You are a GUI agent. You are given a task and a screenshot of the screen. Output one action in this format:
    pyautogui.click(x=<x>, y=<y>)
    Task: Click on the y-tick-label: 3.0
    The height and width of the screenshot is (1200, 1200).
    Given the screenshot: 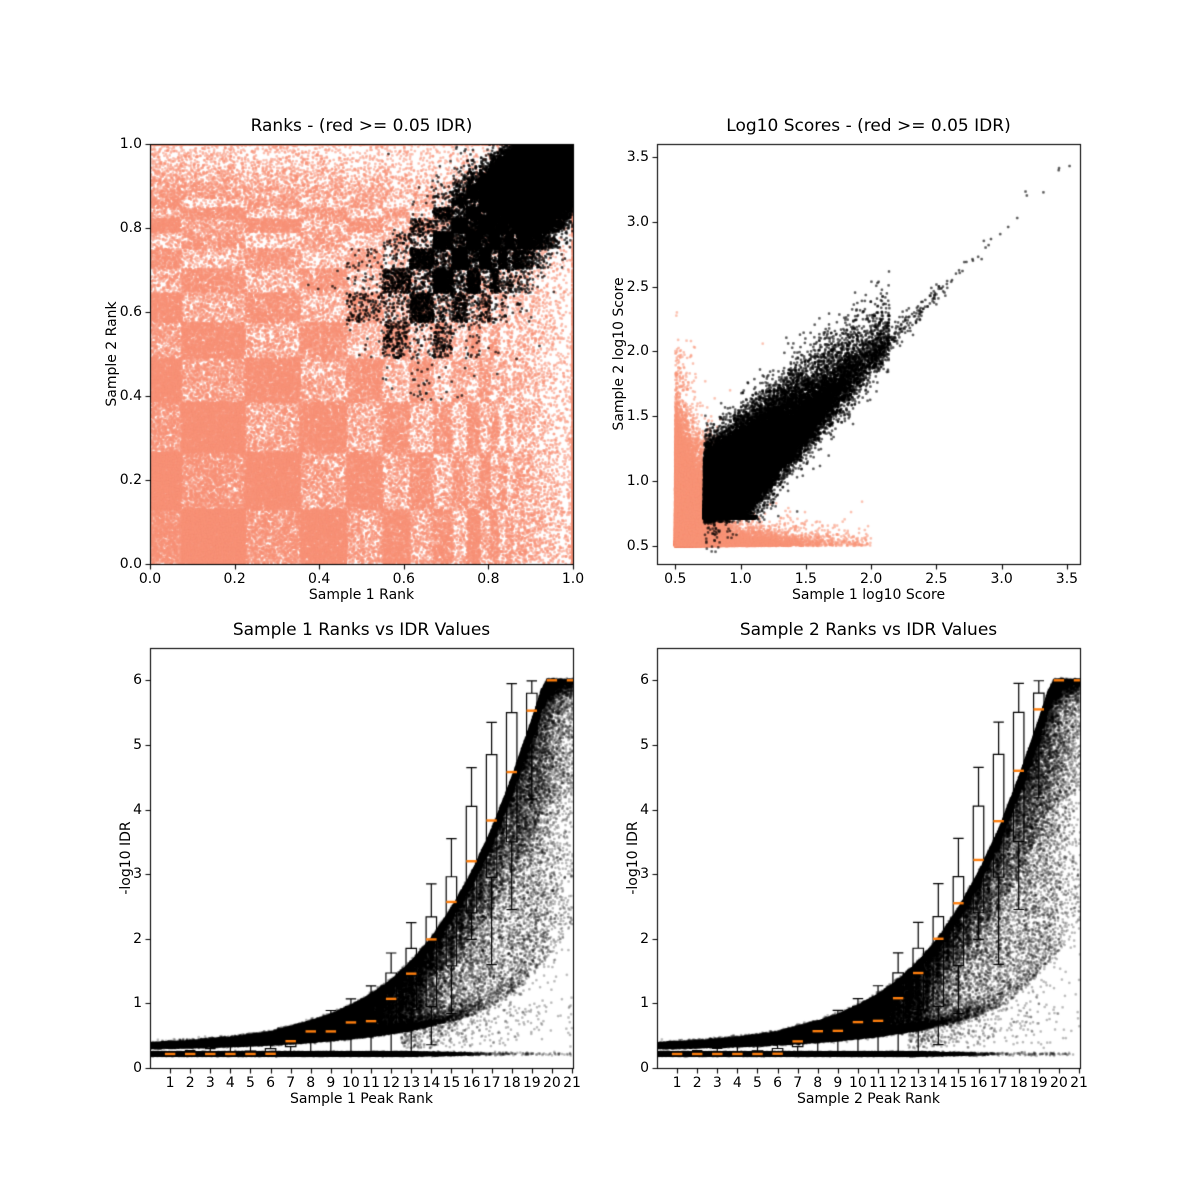 What is the action you would take?
    pyautogui.click(x=637, y=221)
    